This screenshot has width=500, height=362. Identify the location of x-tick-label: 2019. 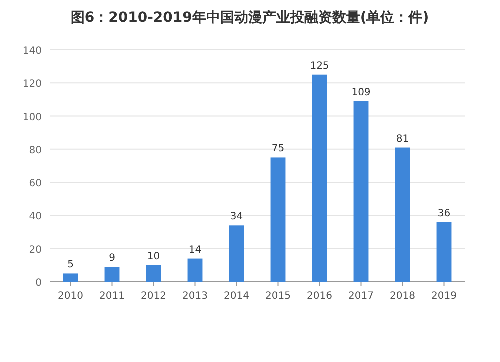
(444, 296).